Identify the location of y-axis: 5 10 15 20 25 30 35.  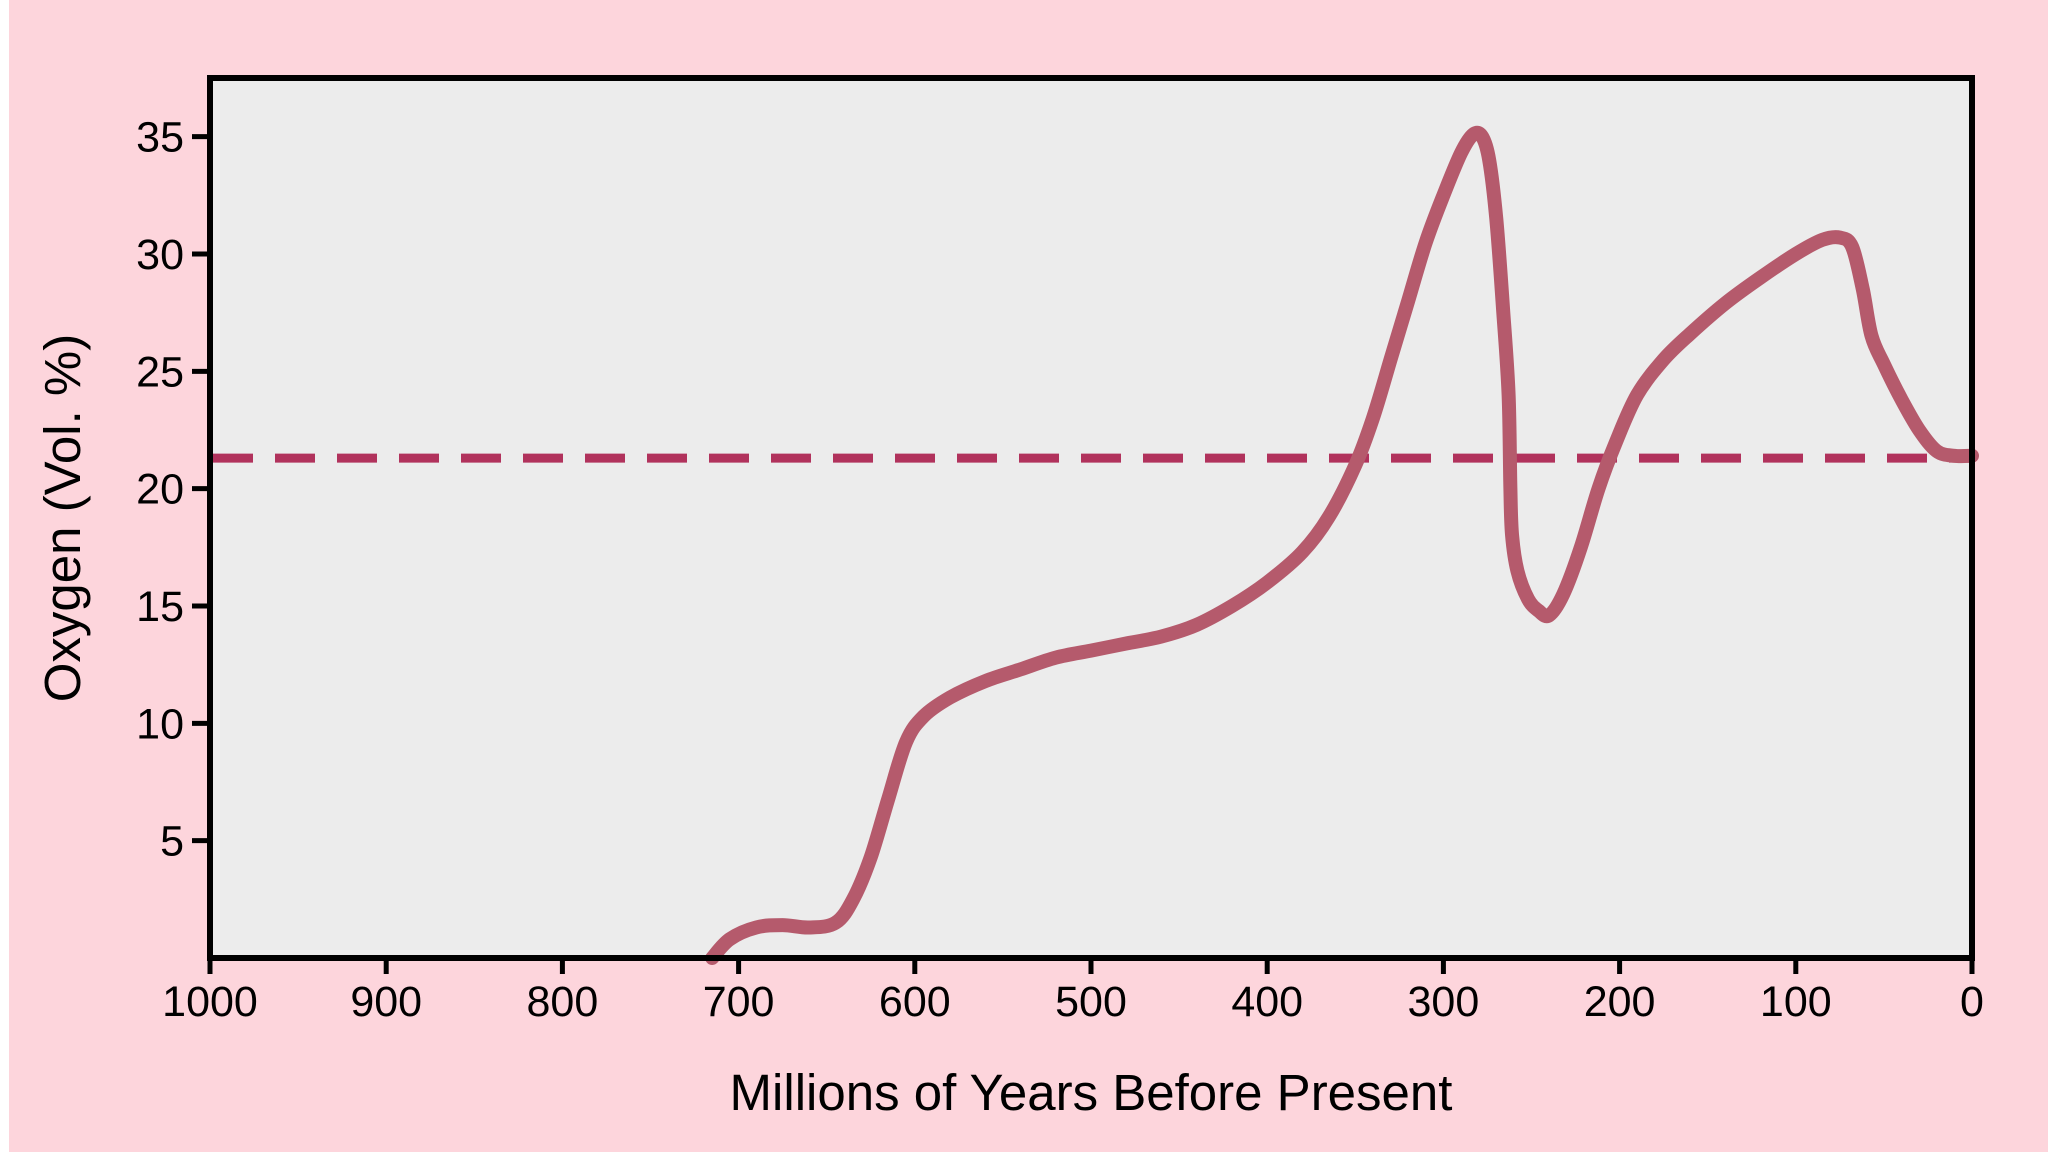
(173, 490).